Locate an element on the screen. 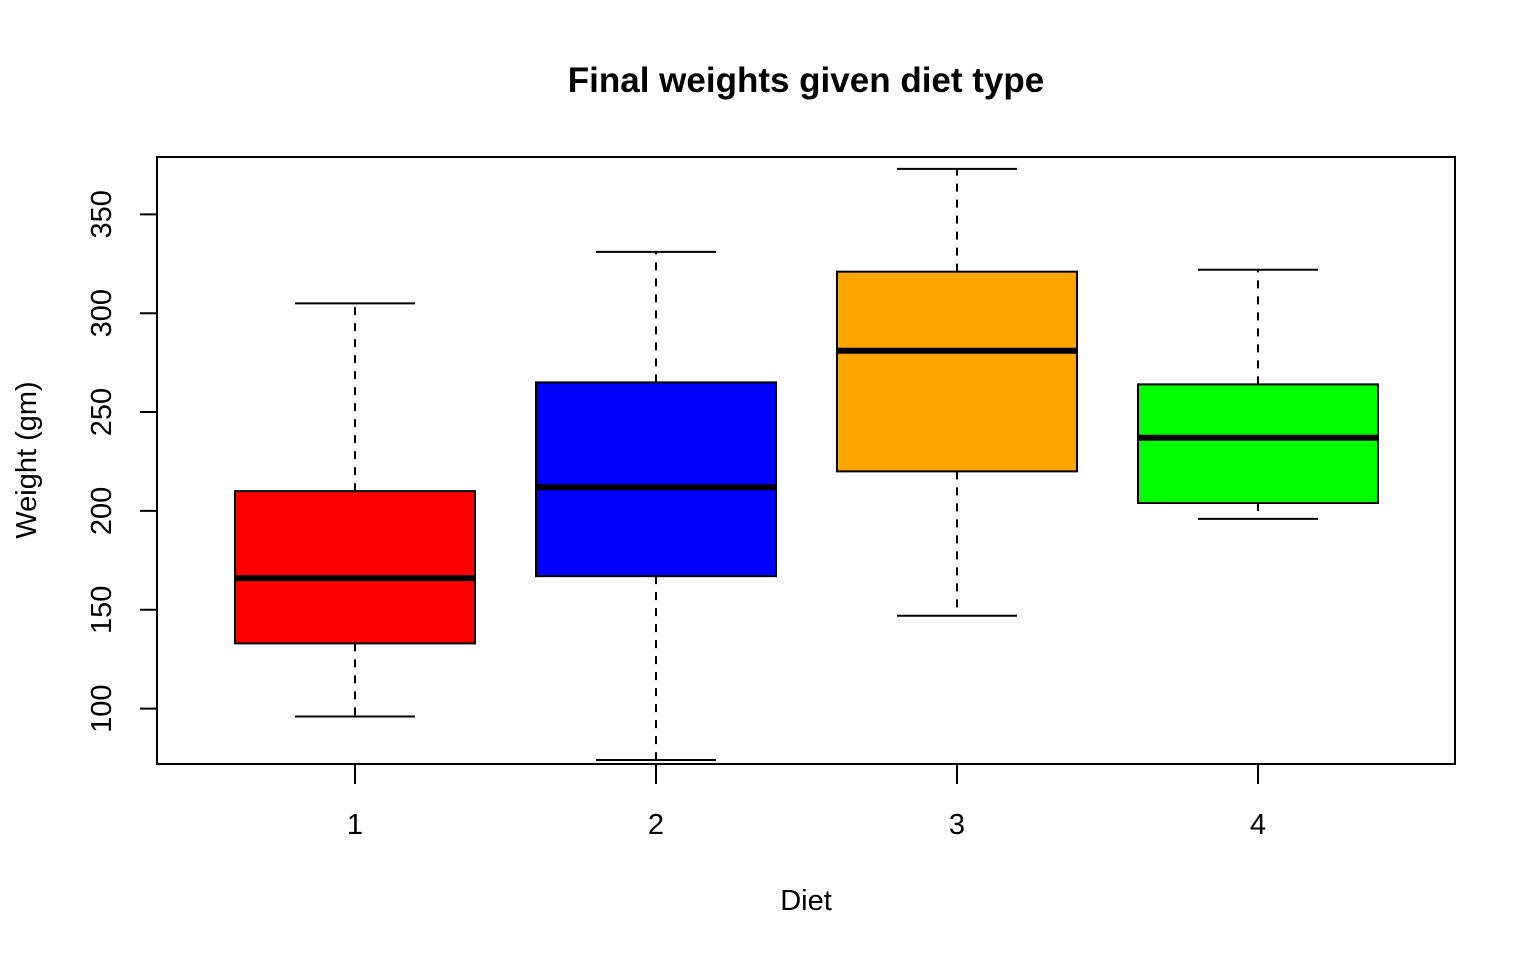 The width and height of the screenshot is (1536, 960). y-tick-label: 300 is located at coordinates (102, 313).